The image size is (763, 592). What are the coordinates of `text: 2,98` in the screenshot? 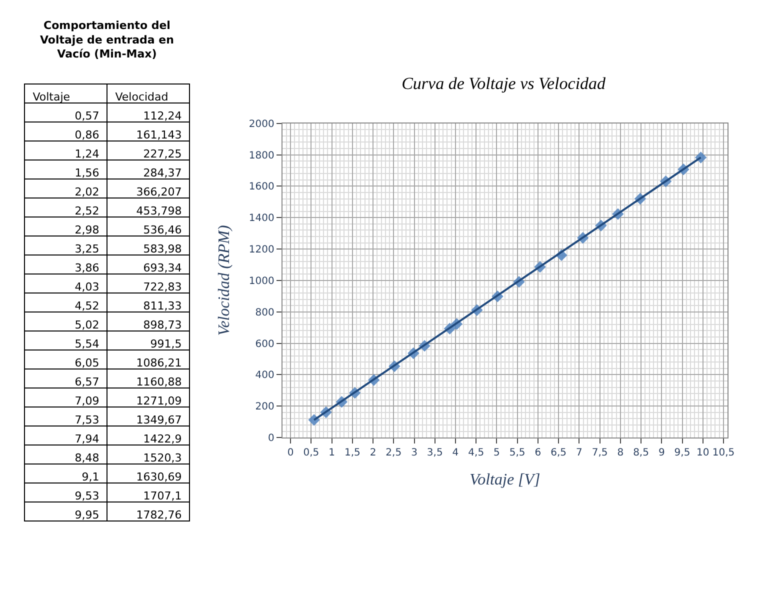 It's located at (87, 229).